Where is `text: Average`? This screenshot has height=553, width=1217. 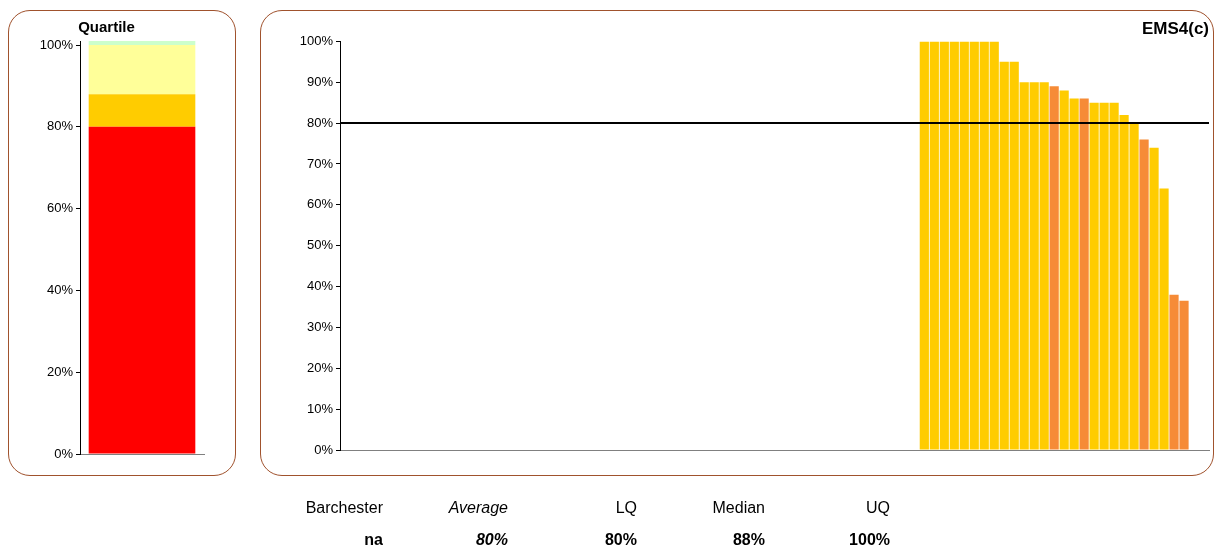
text: Average is located at coordinates (478, 507).